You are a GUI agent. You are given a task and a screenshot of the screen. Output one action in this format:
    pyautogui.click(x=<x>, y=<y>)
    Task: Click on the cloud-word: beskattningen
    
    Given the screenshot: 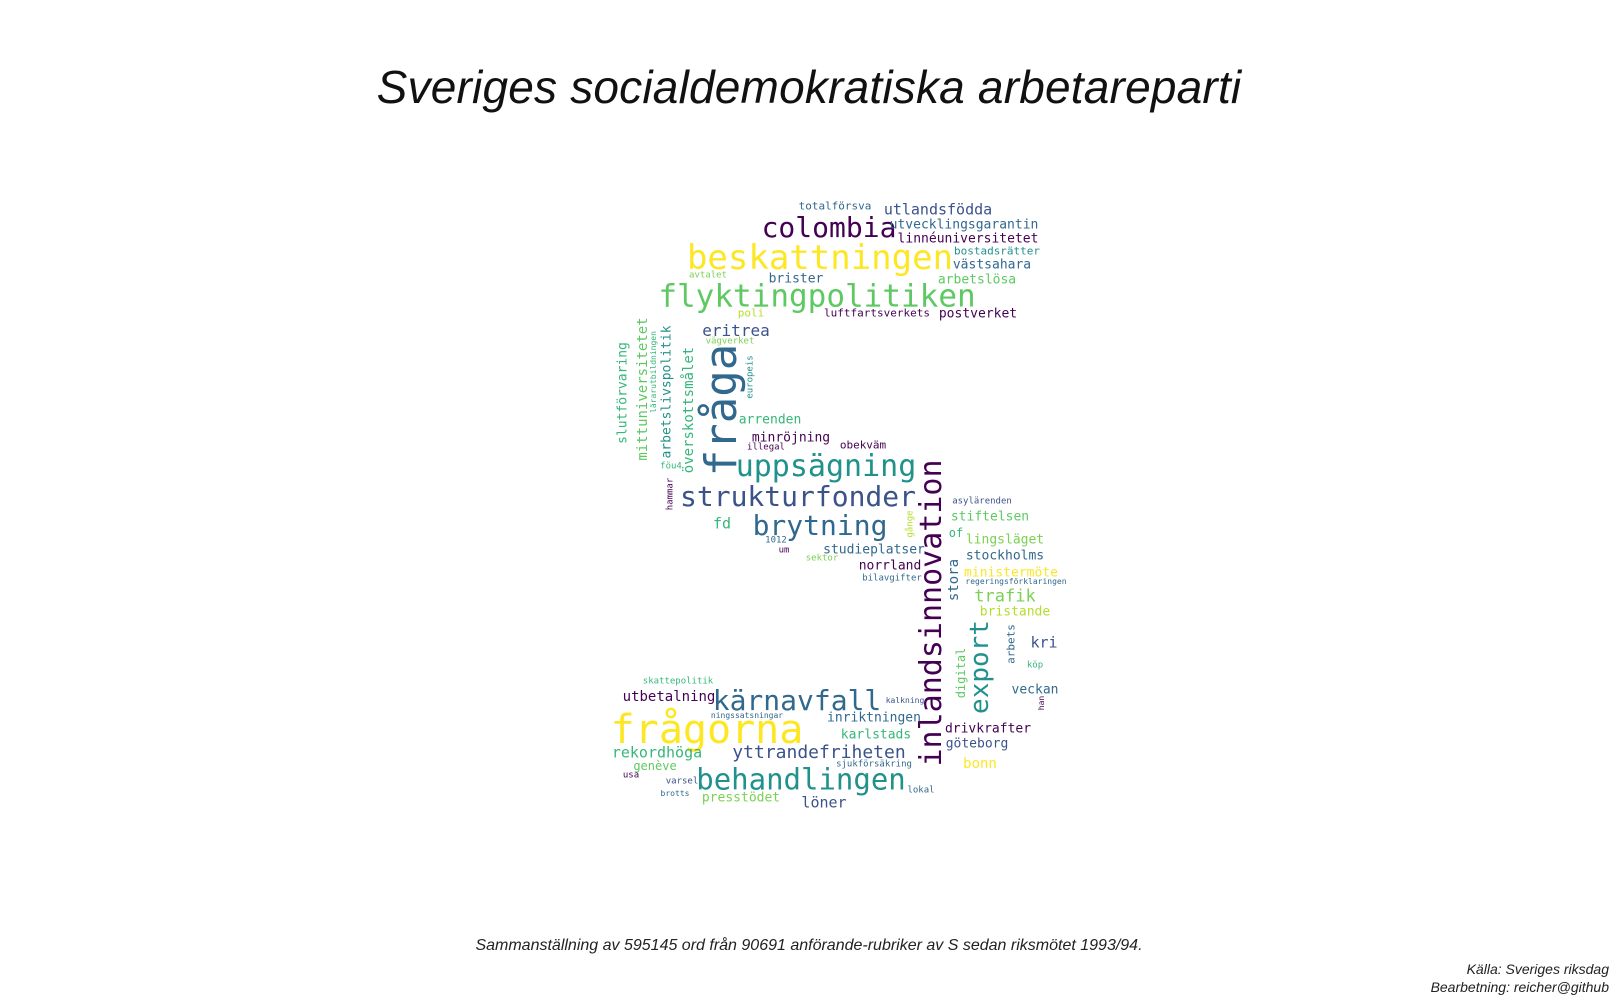 What is the action you would take?
    pyautogui.click(x=820, y=258)
    